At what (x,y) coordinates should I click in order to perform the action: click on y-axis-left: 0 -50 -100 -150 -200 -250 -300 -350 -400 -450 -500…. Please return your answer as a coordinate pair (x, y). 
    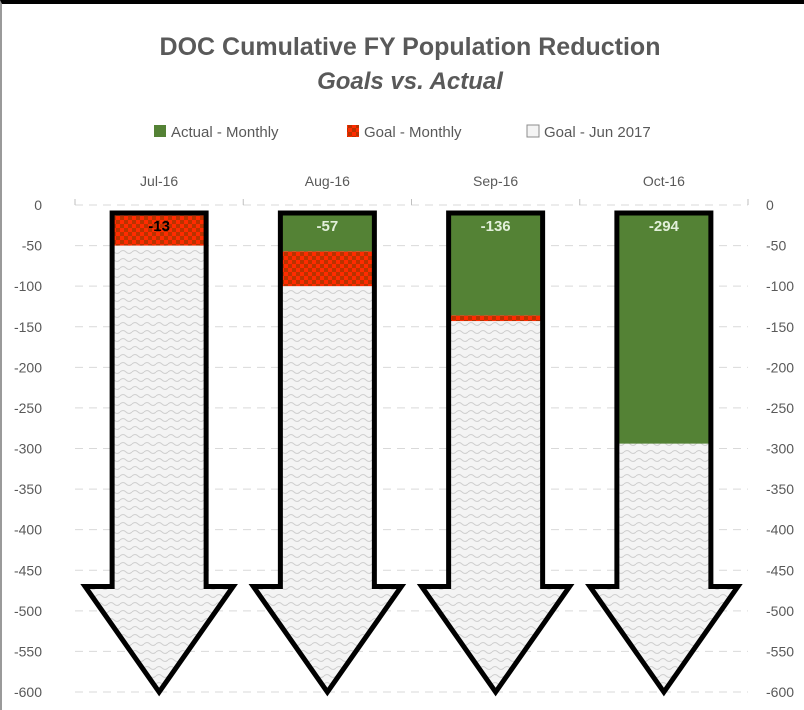
    Looking at the image, I should click on (28, 448).